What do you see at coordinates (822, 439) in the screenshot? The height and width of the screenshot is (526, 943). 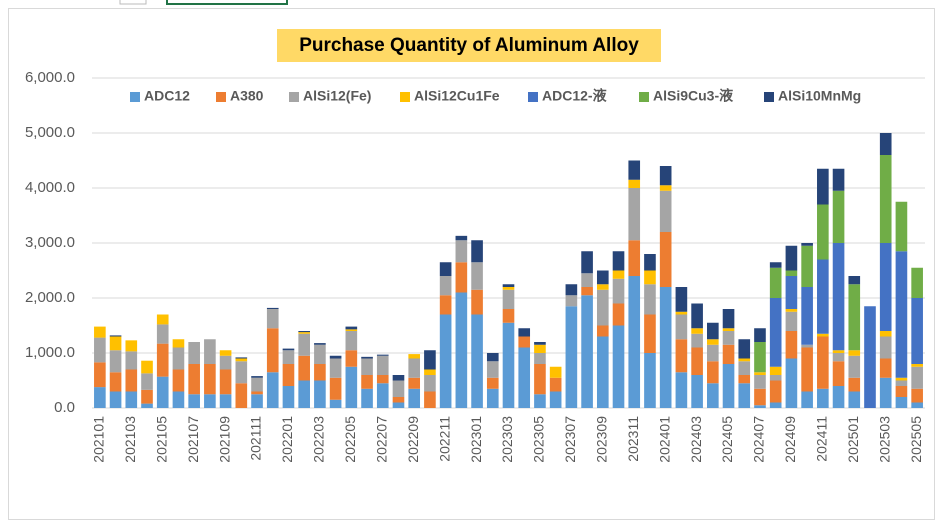 I see `x-tick-label: 202411` at bounding box center [822, 439].